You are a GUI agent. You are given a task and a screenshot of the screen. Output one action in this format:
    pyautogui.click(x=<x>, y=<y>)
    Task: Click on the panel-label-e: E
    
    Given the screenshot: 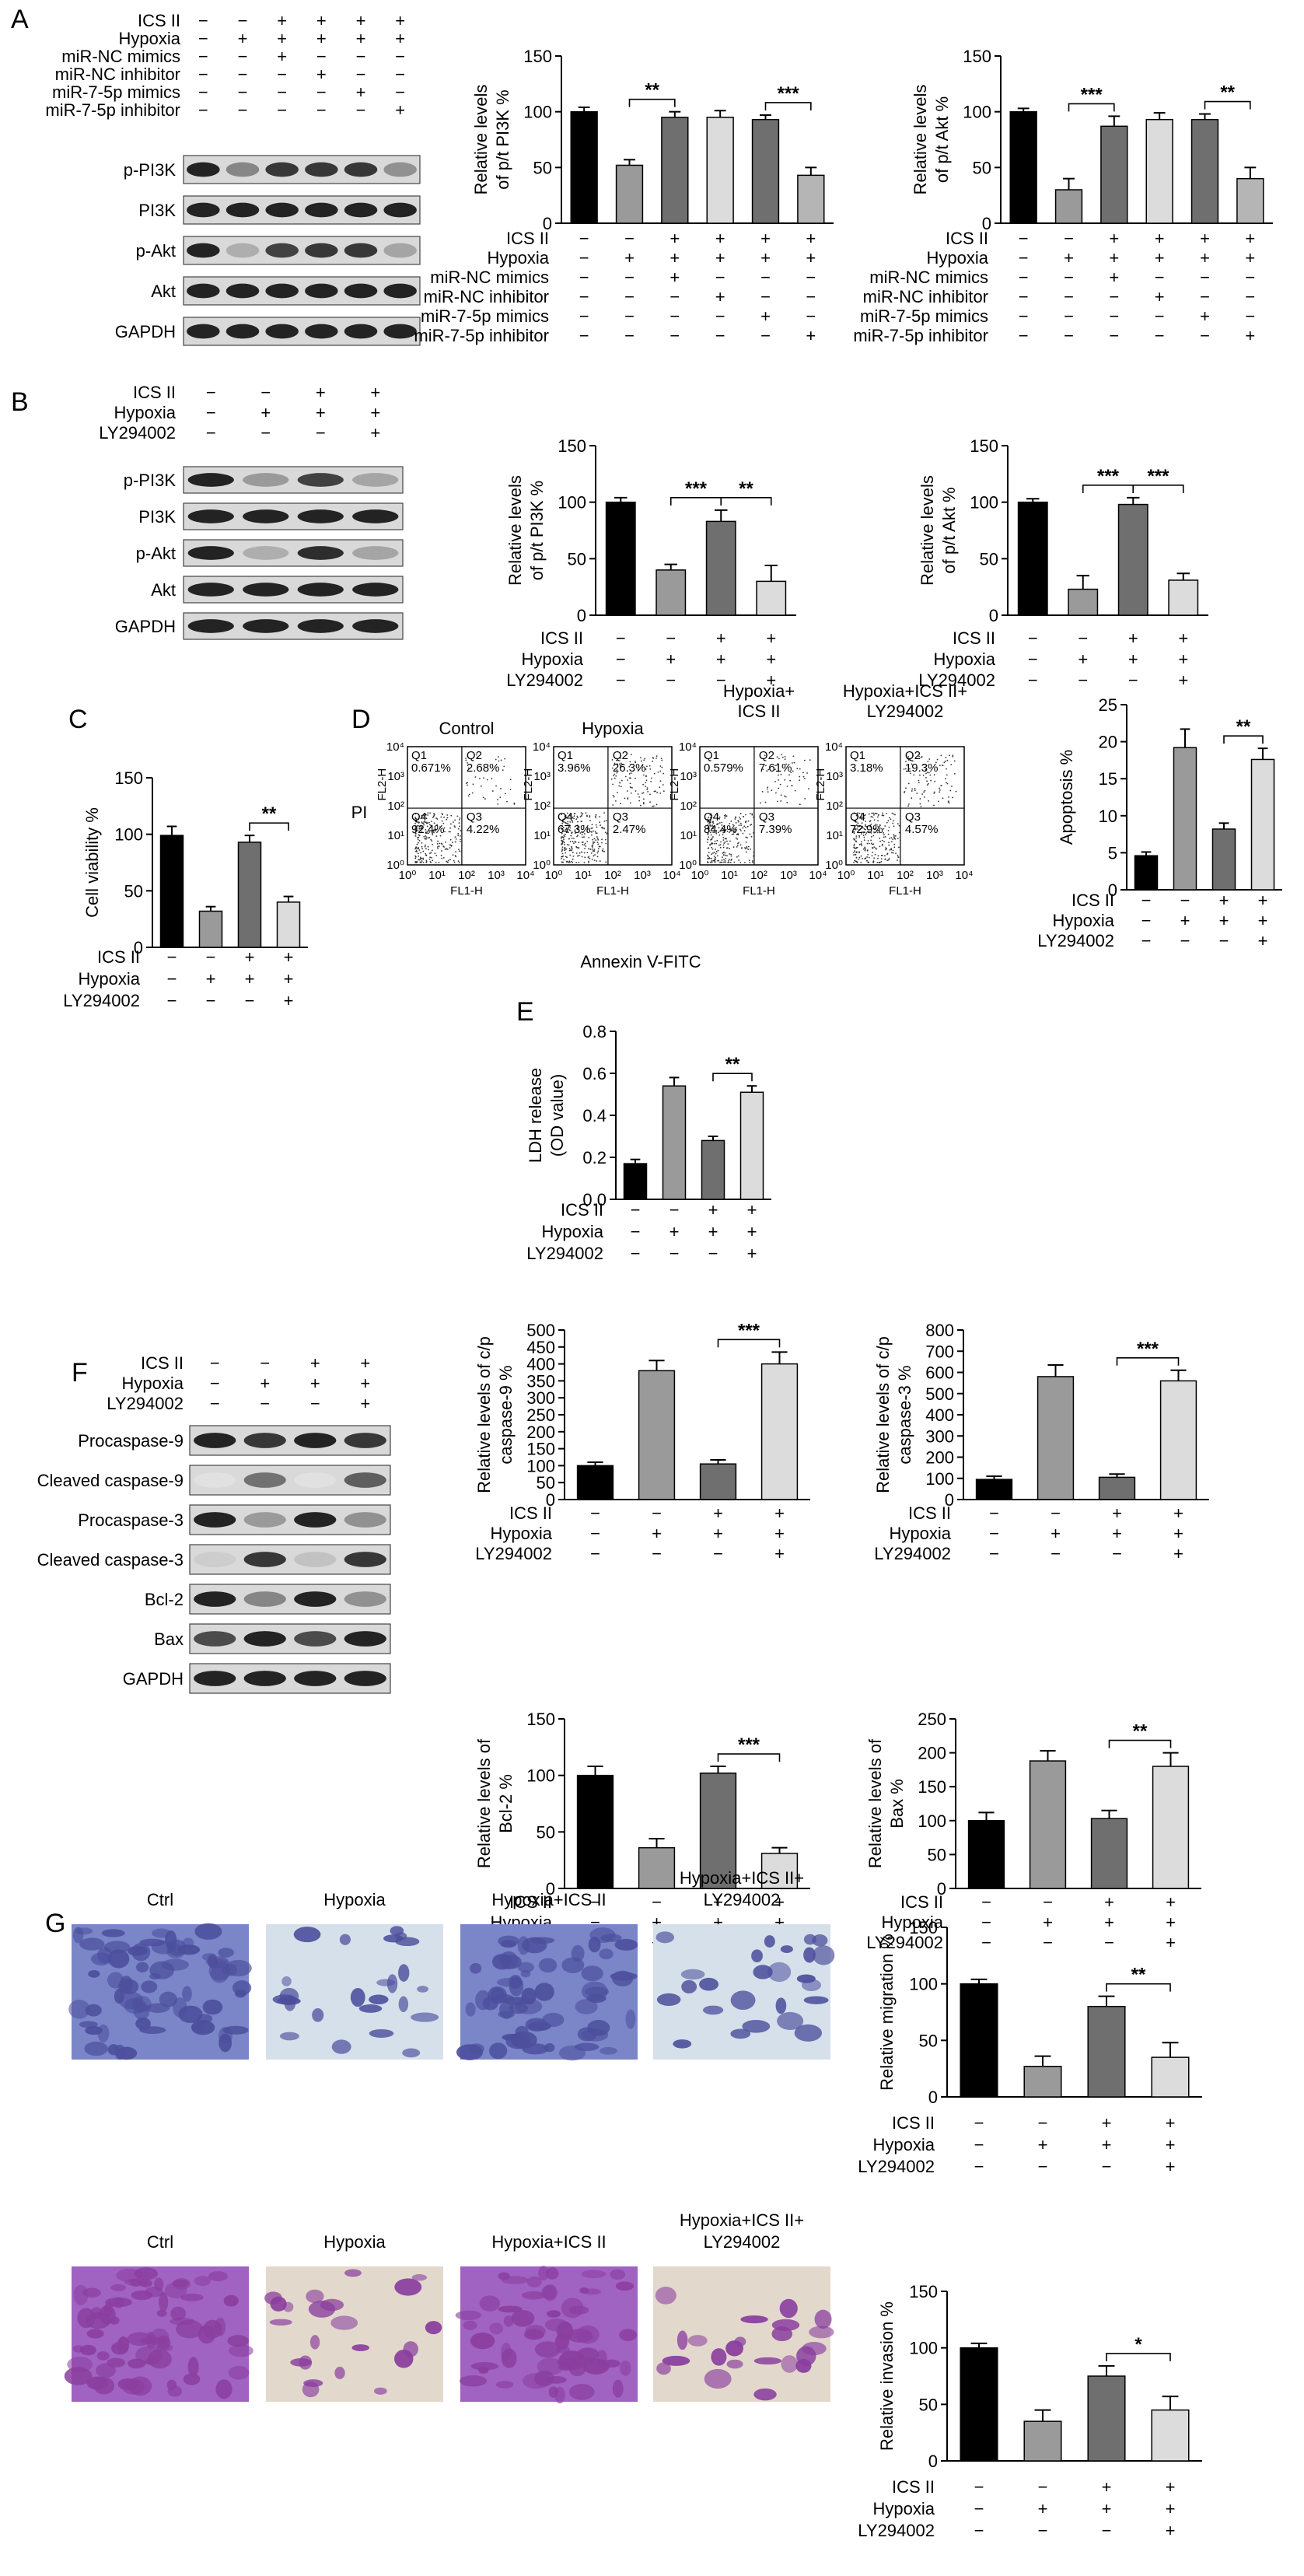 What is the action you would take?
    pyautogui.click(x=525, y=1012)
    